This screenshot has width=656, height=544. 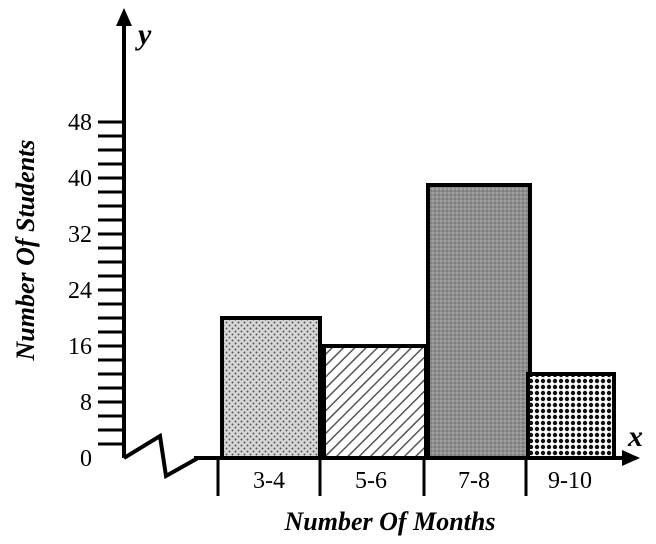 What do you see at coordinates (160, 456) in the screenshot?
I see `axis-break-zigzag` at bounding box center [160, 456].